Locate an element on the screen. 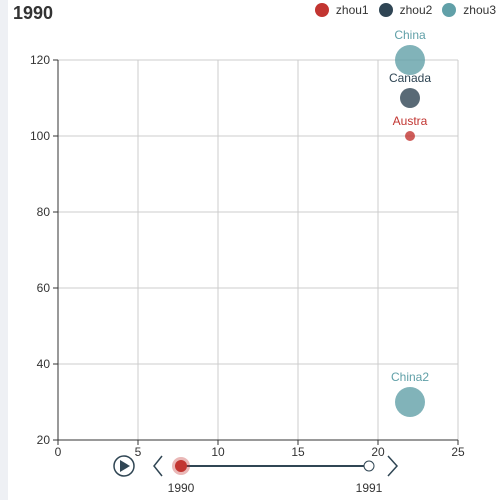  point-label-China: China is located at coordinates (410, 35).